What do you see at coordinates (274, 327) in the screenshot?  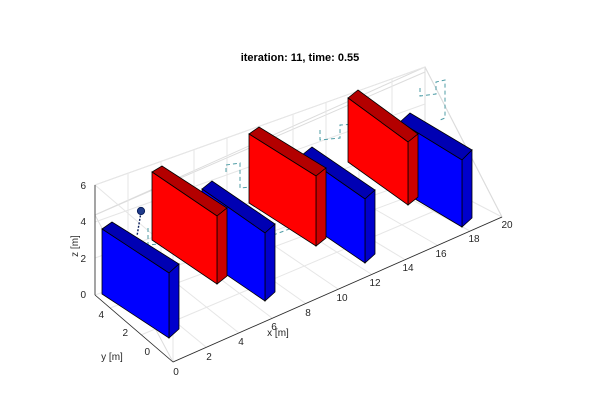 I see `x-tick-6: 6` at bounding box center [274, 327].